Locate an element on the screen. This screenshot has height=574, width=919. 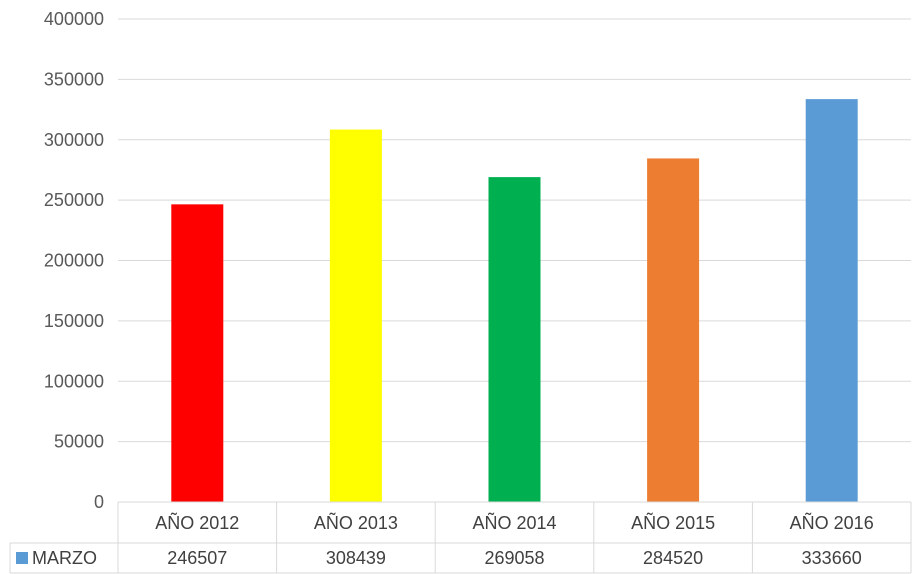
y-tick-label: 200000 is located at coordinates (74, 261).